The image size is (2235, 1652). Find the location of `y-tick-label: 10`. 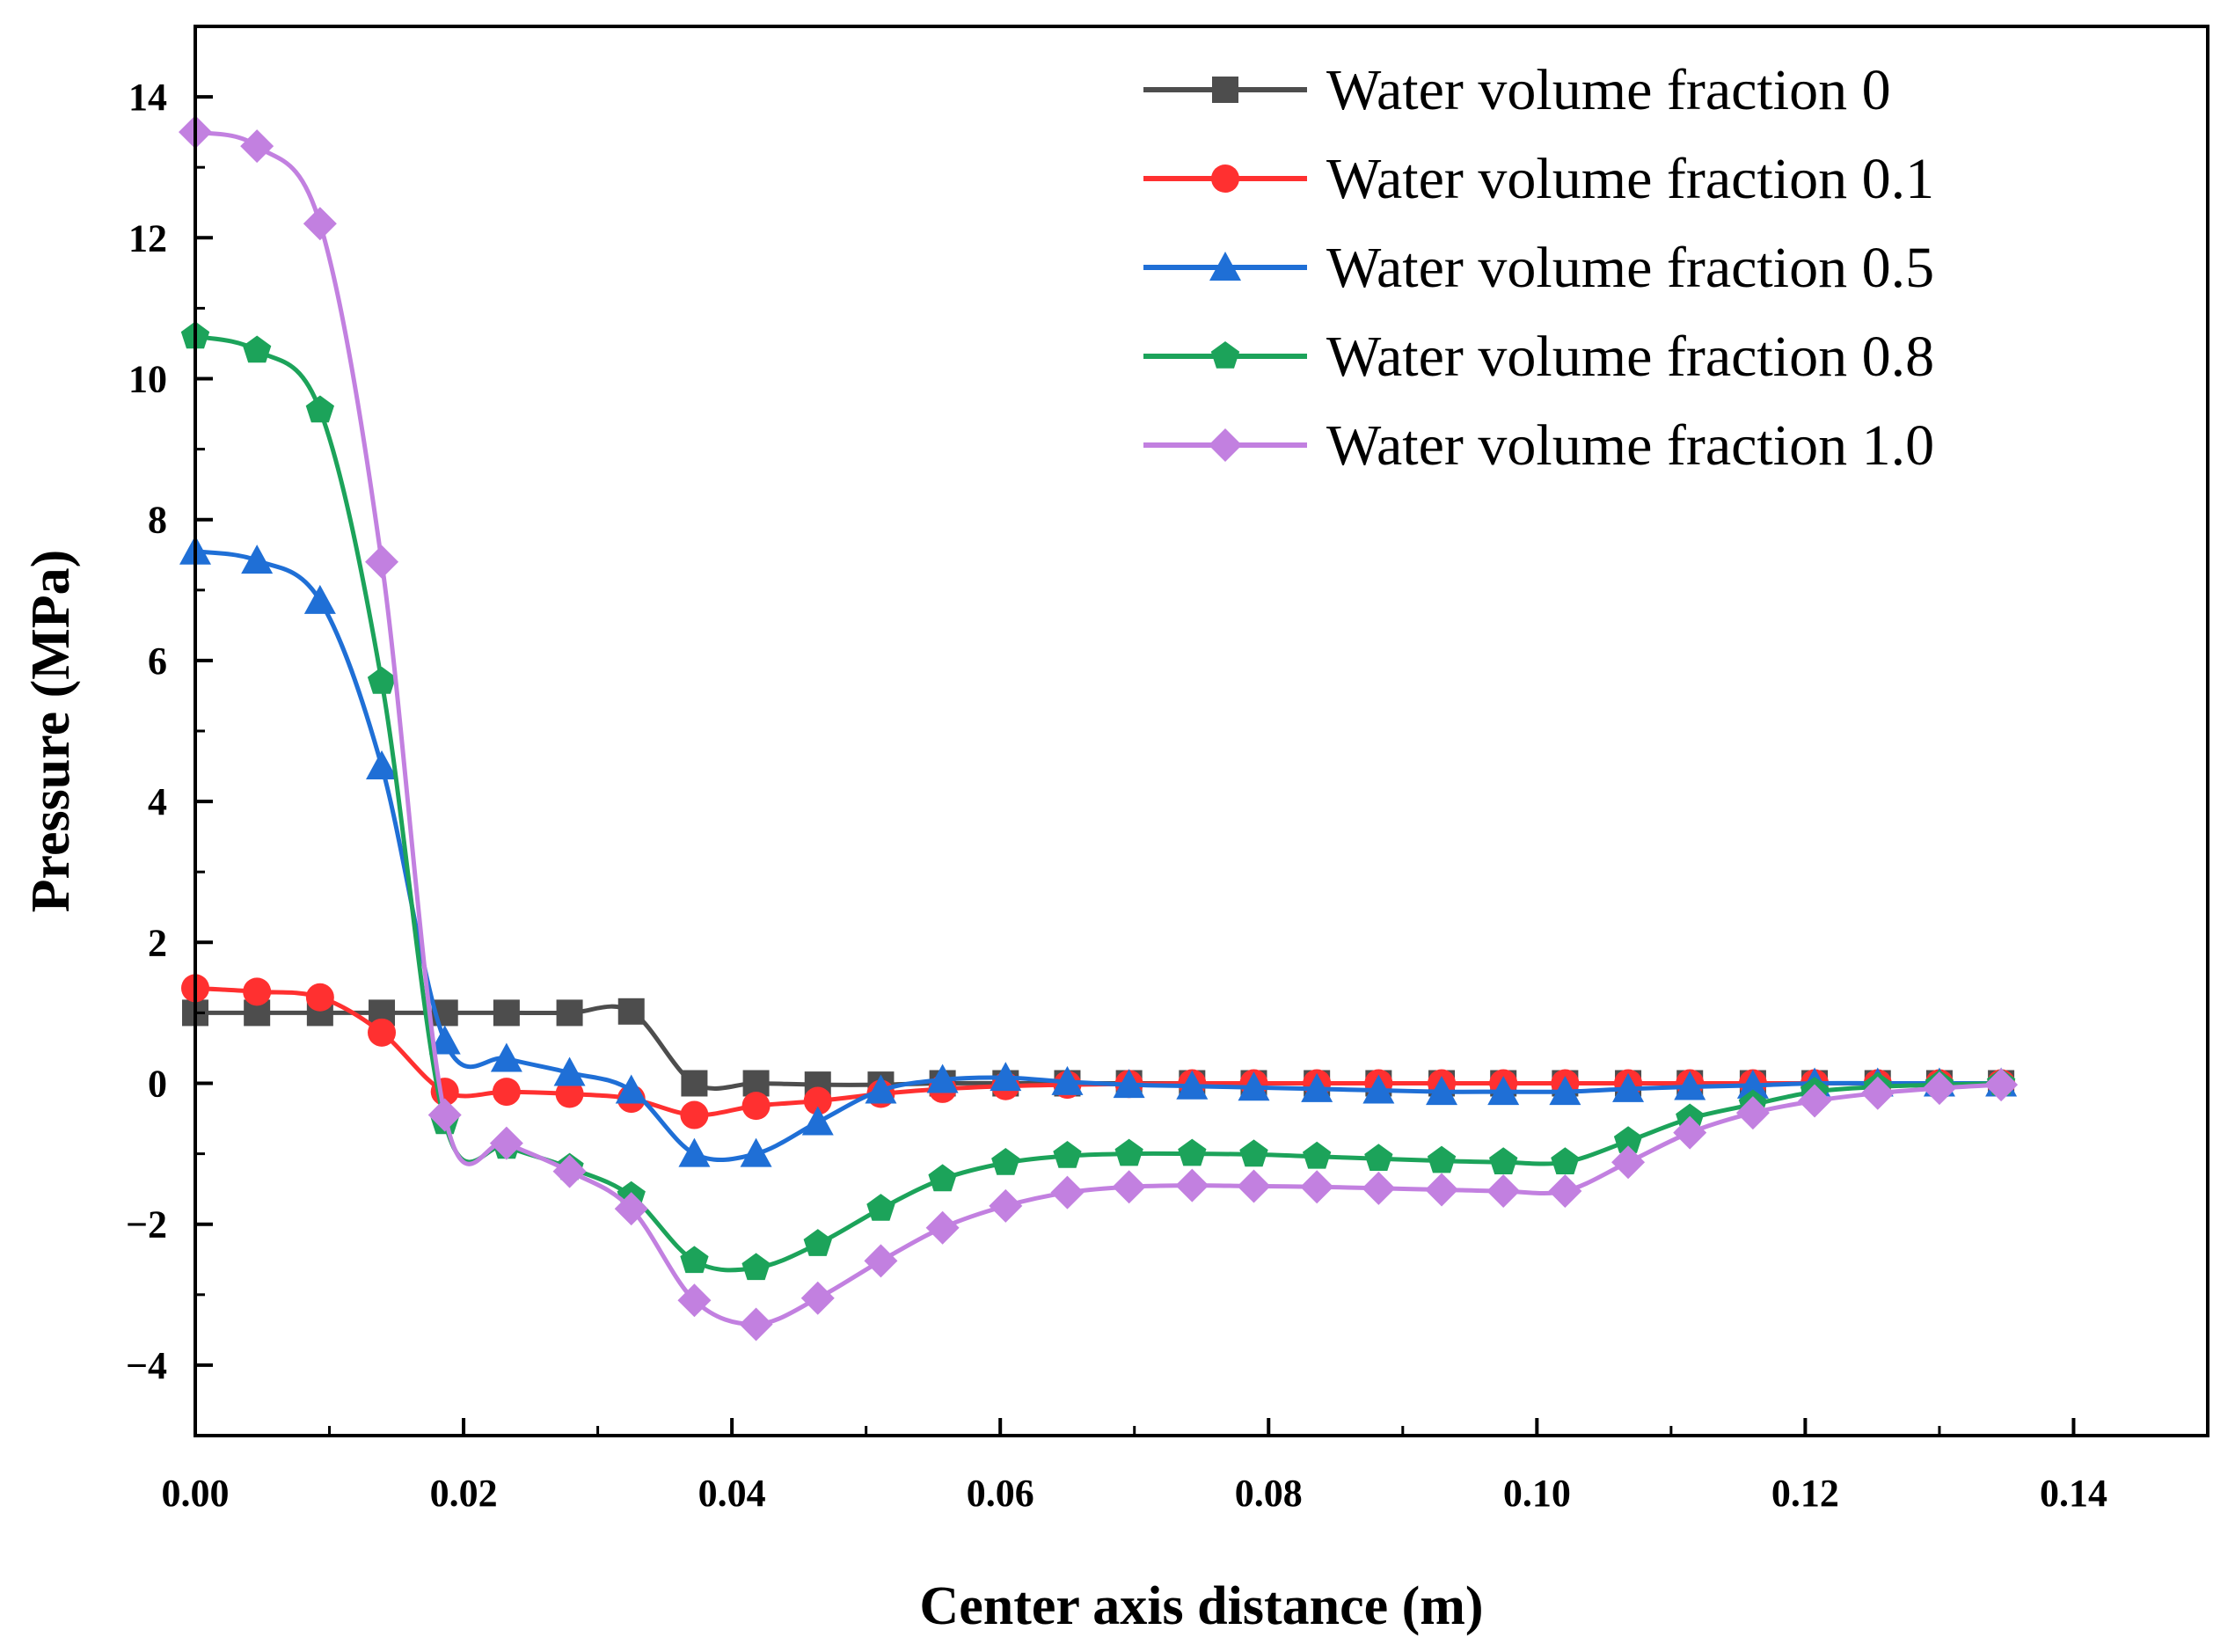

y-tick-label: 10 is located at coordinates (147, 379).